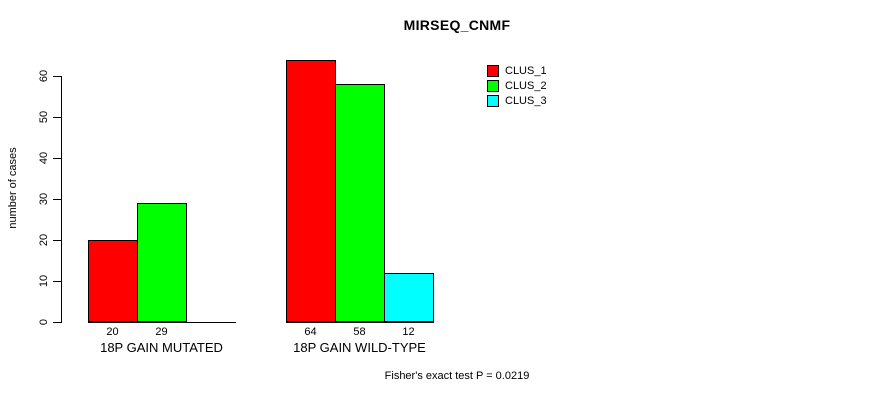 The width and height of the screenshot is (890, 400). What do you see at coordinates (13, 188) in the screenshot?
I see `y-axis-label: number of cases` at bounding box center [13, 188].